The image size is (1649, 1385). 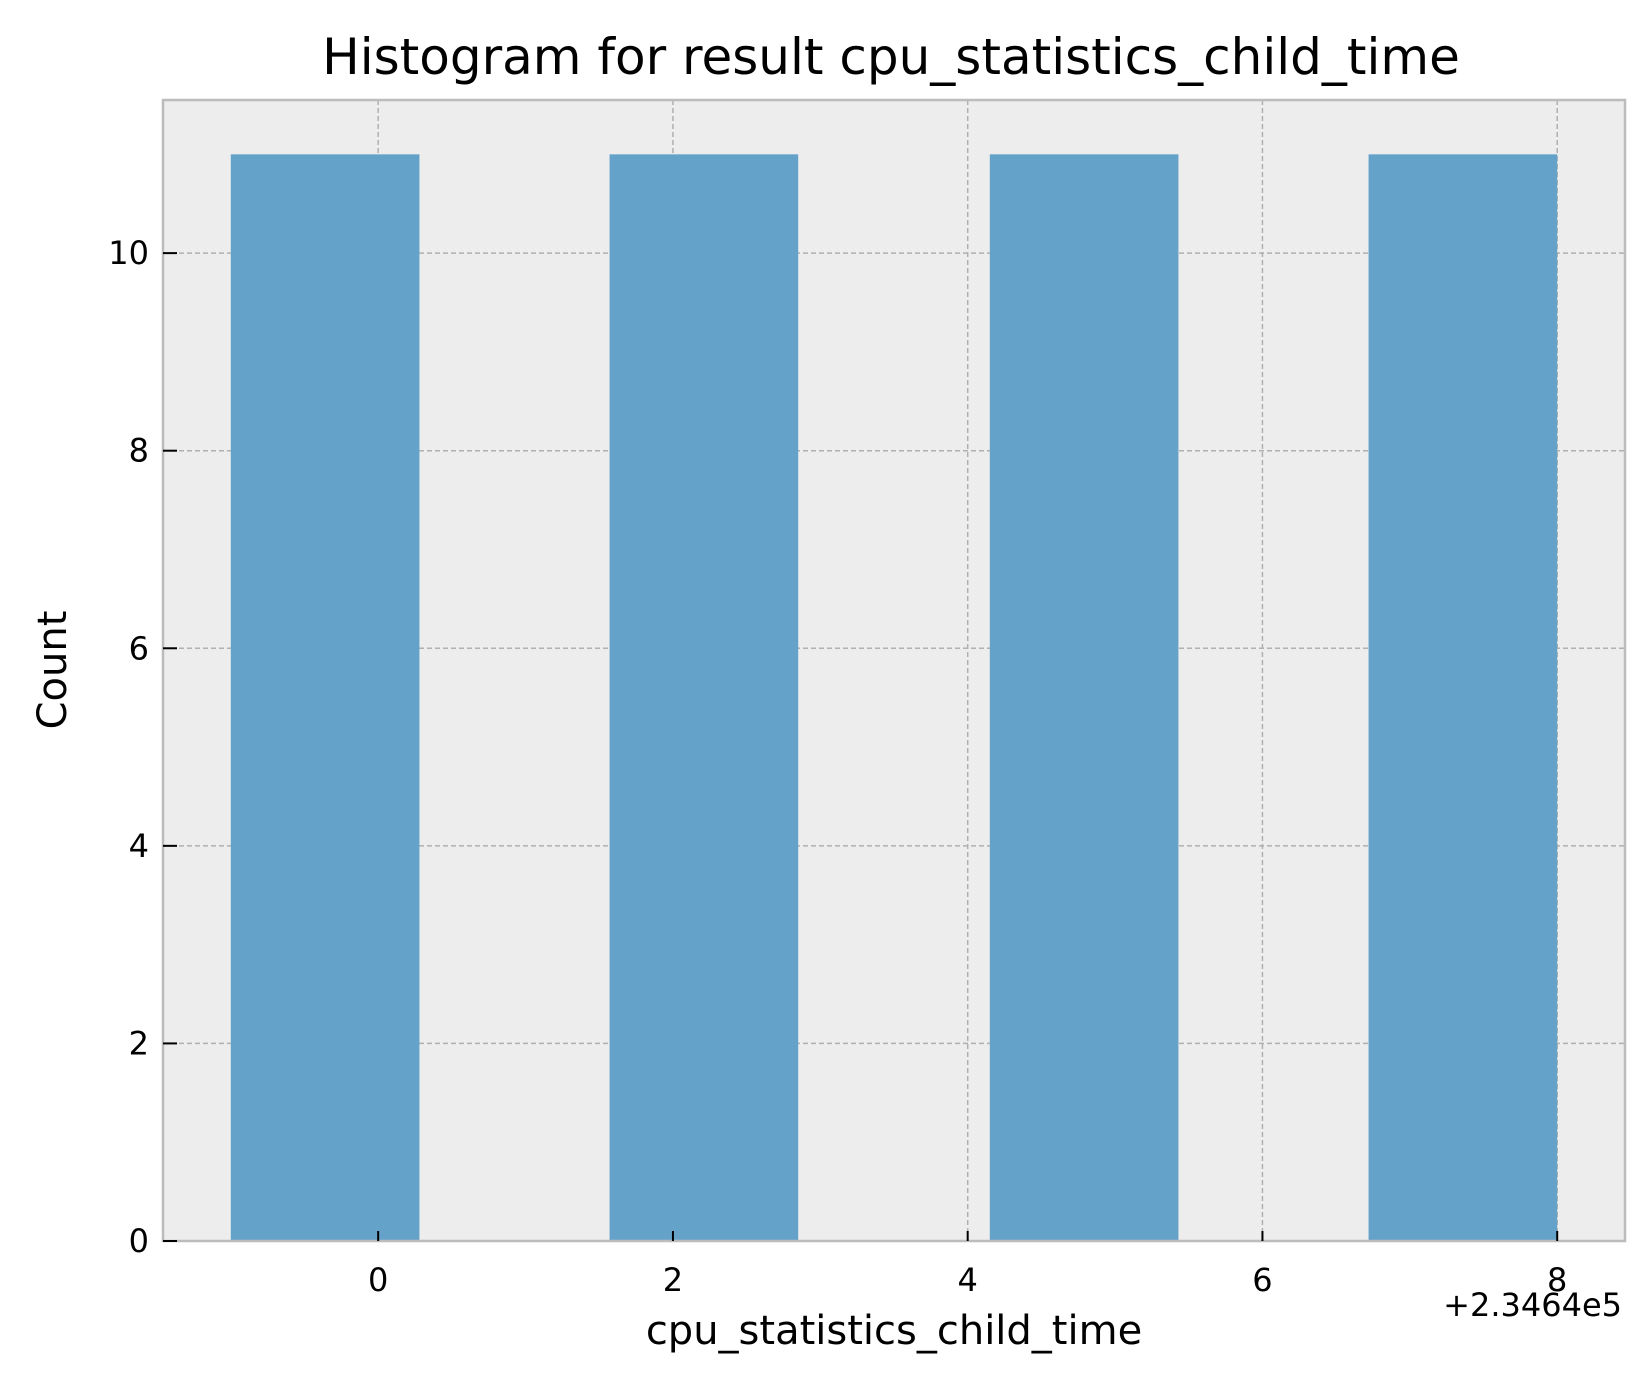 I want to click on y-tick-label: 0, so click(x=139, y=1241).